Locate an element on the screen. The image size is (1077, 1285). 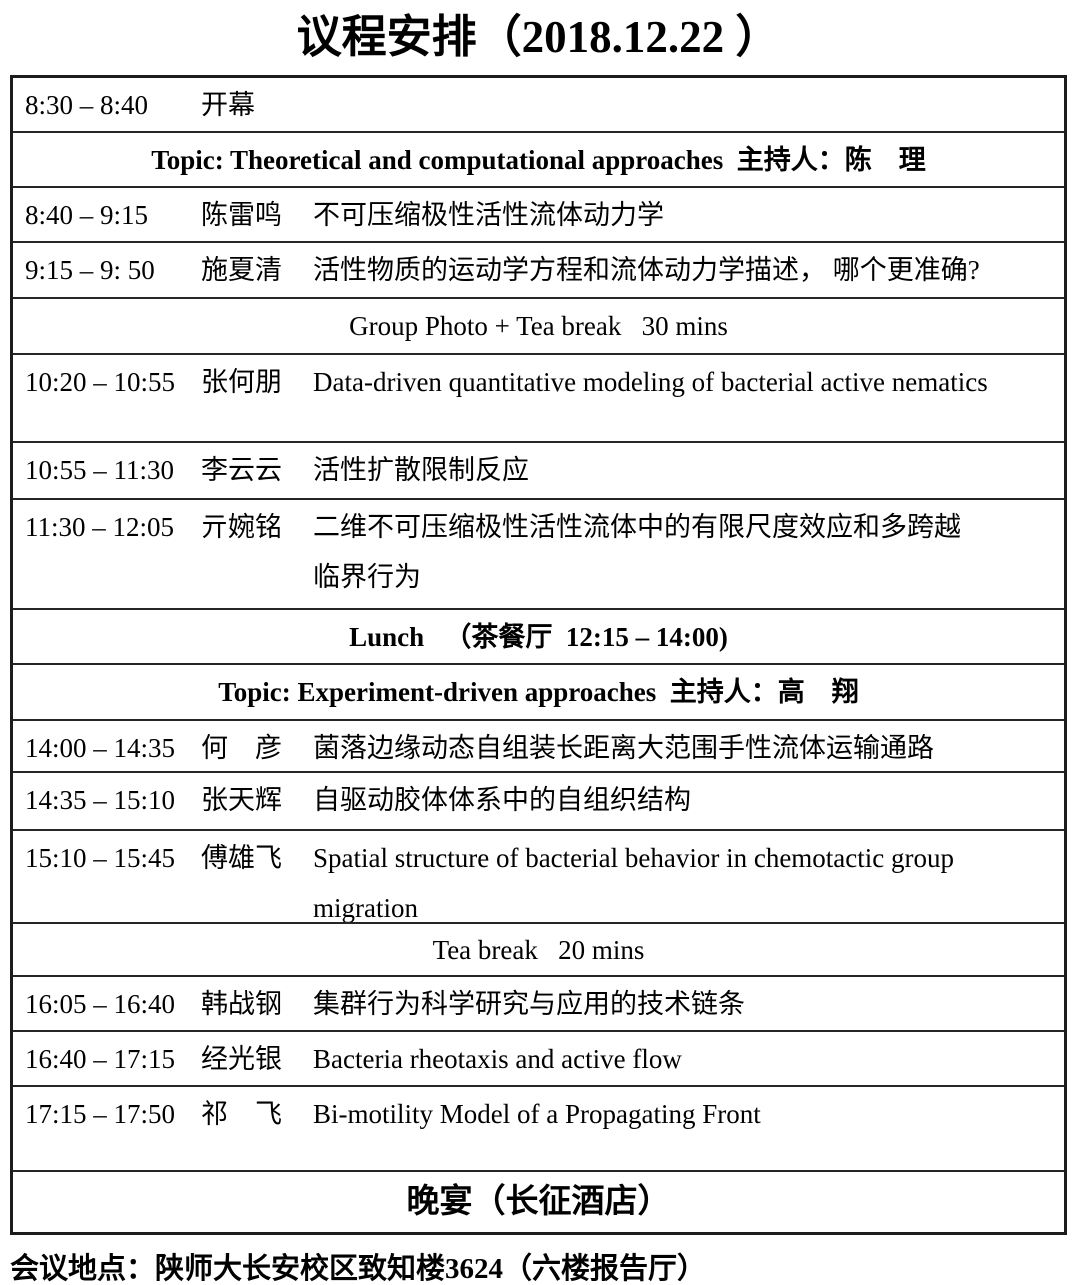
schedule-row-lunch: Lunch （茶餐厅 12:15 – 14:00) is located at coordinates (538, 637).